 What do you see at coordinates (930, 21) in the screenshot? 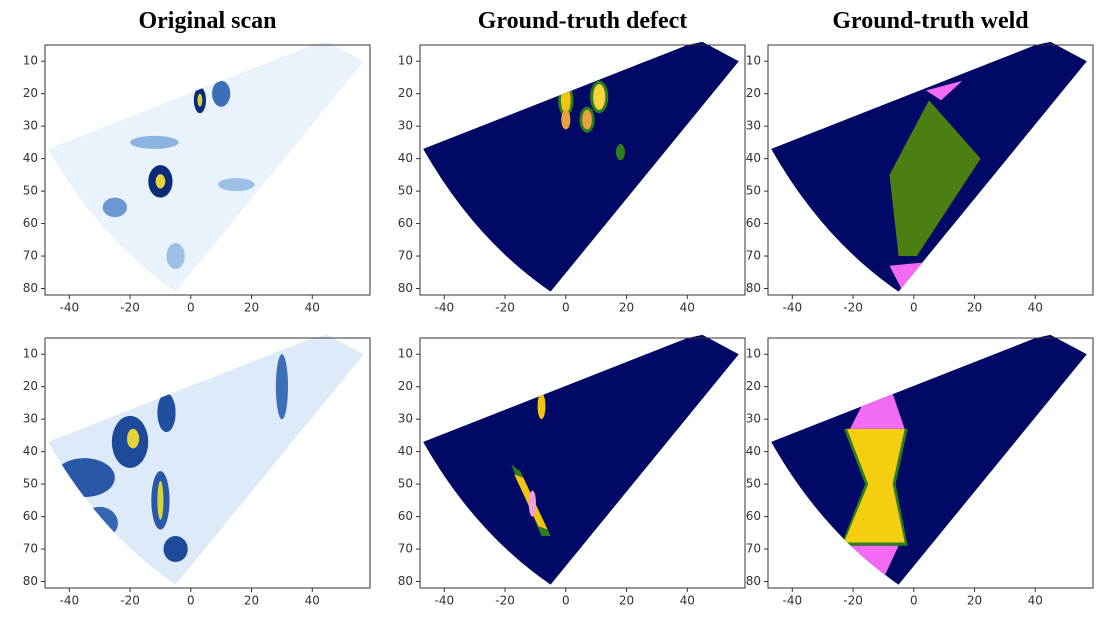
I see `panel-title: Ground-truth weld` at bounding box center [930, 21].